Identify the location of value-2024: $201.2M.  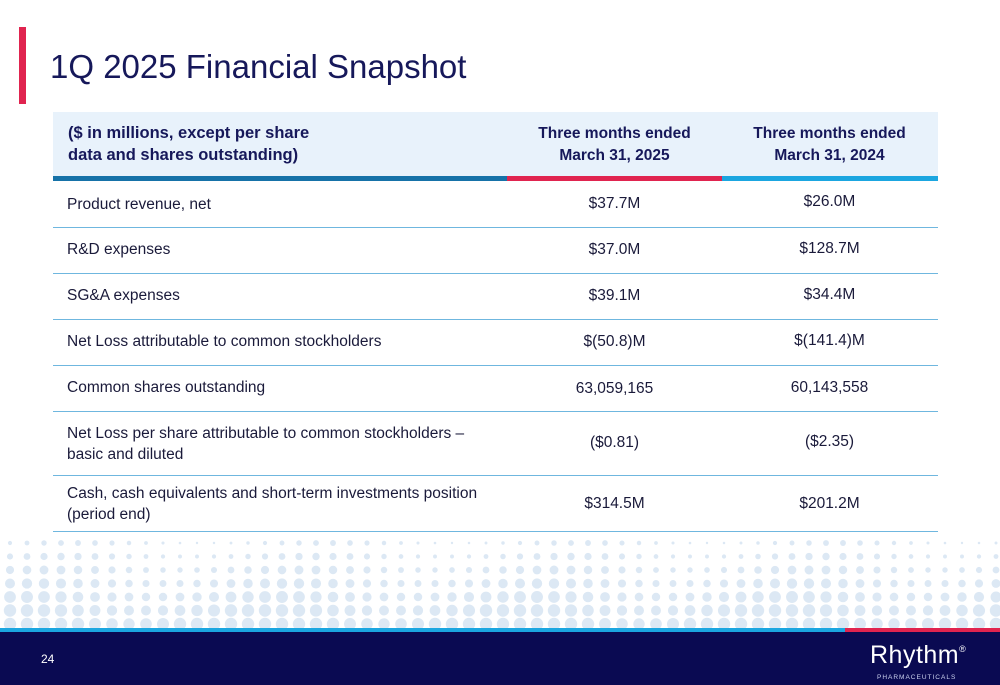
(829, 503).